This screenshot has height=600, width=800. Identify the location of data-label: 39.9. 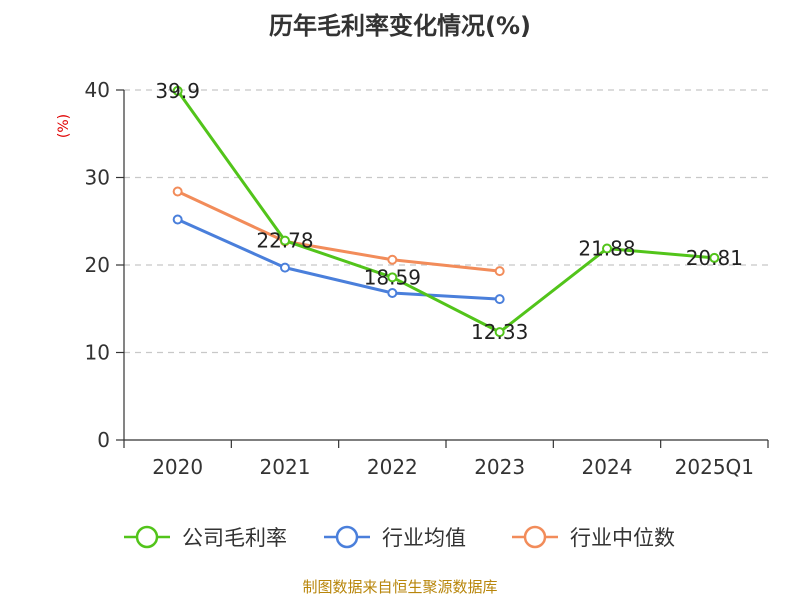
(177, 91).